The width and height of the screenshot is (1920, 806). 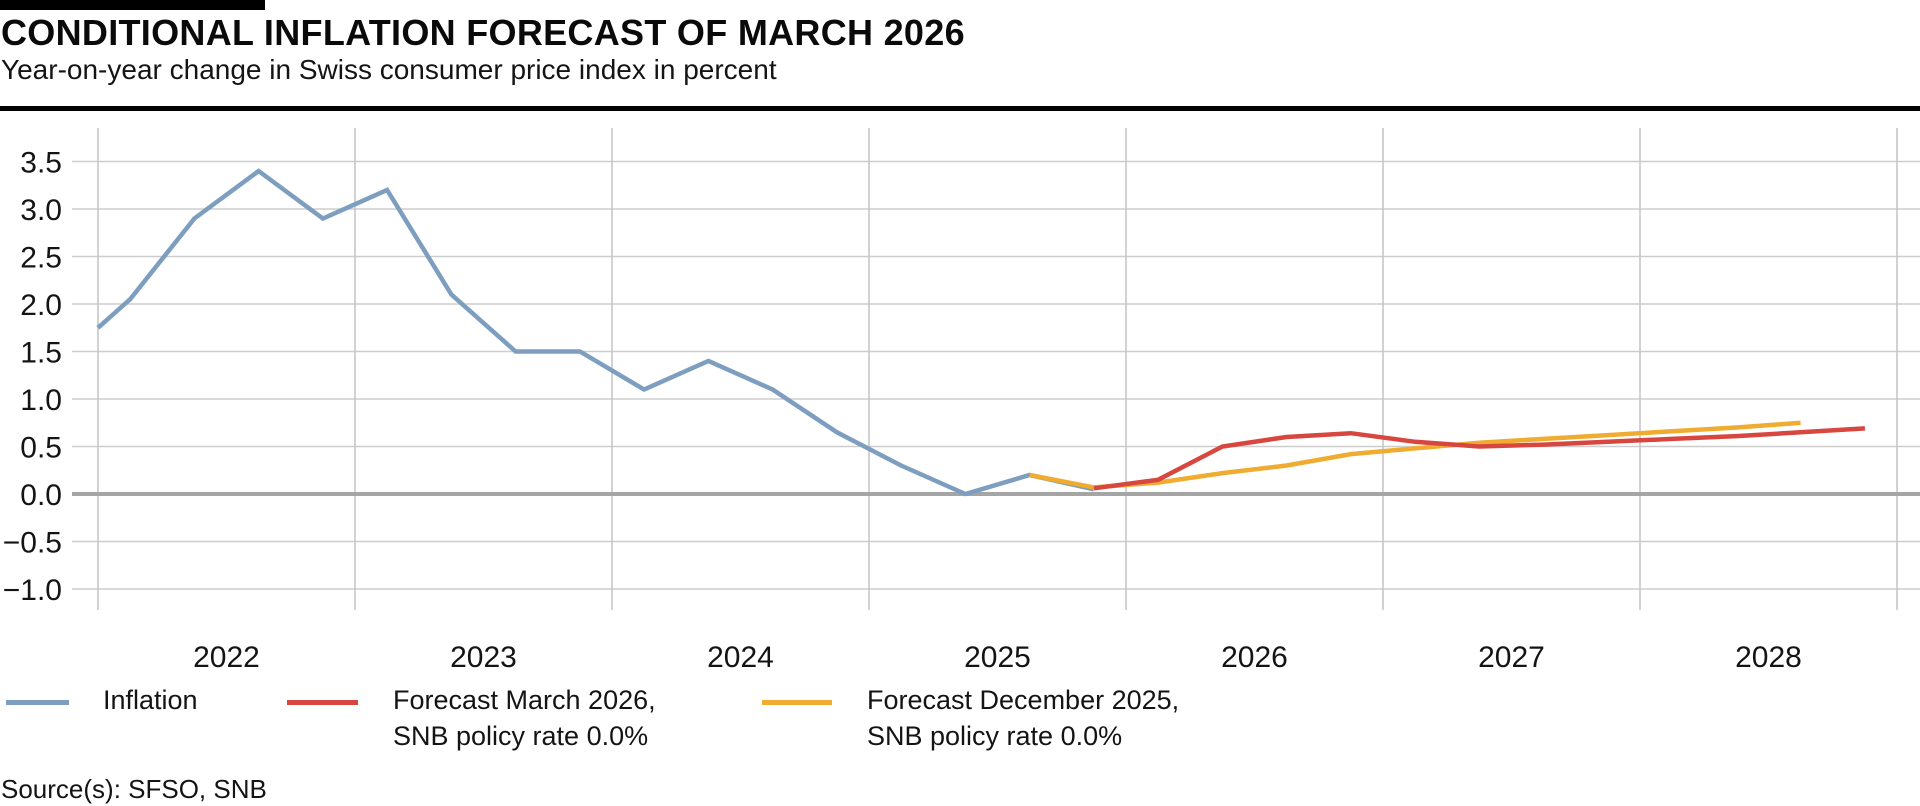 I want to click on x-tick-label: 2023, so click(x=483, y=657).